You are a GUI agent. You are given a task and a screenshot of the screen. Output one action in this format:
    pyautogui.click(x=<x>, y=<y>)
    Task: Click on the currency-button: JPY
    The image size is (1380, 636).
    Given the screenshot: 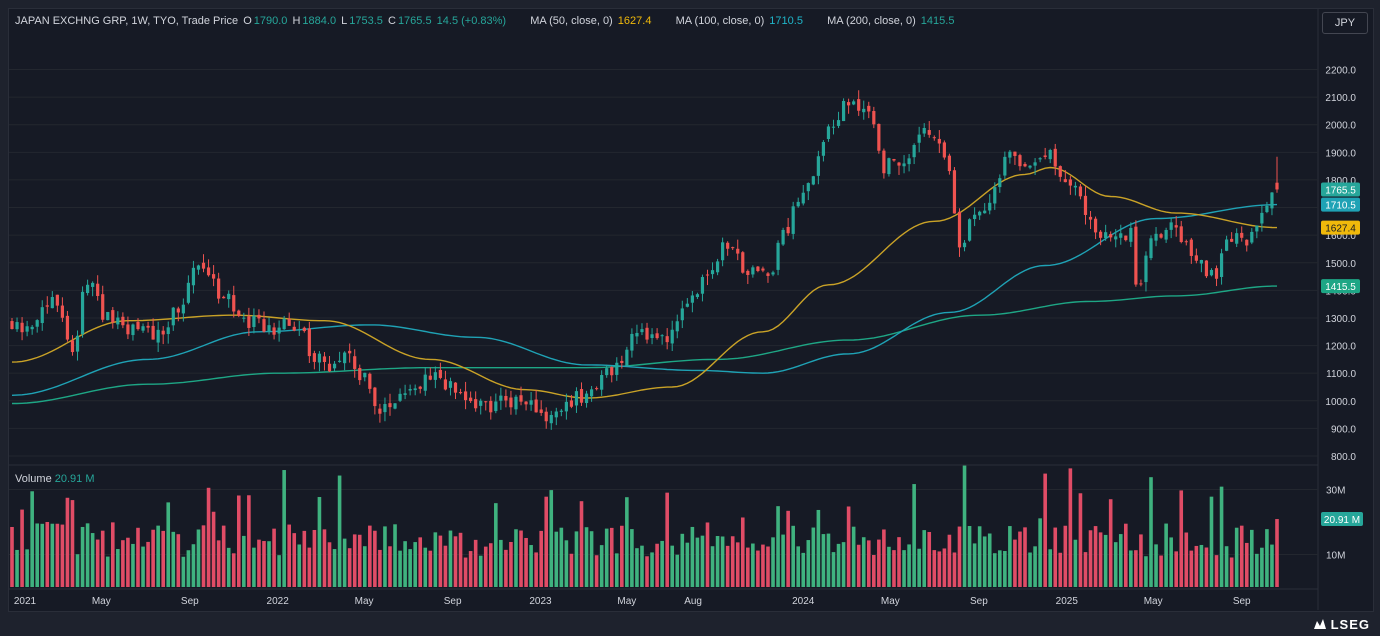 What is the action you would take?
    pyautogui.click(x=1345, y=23)
    